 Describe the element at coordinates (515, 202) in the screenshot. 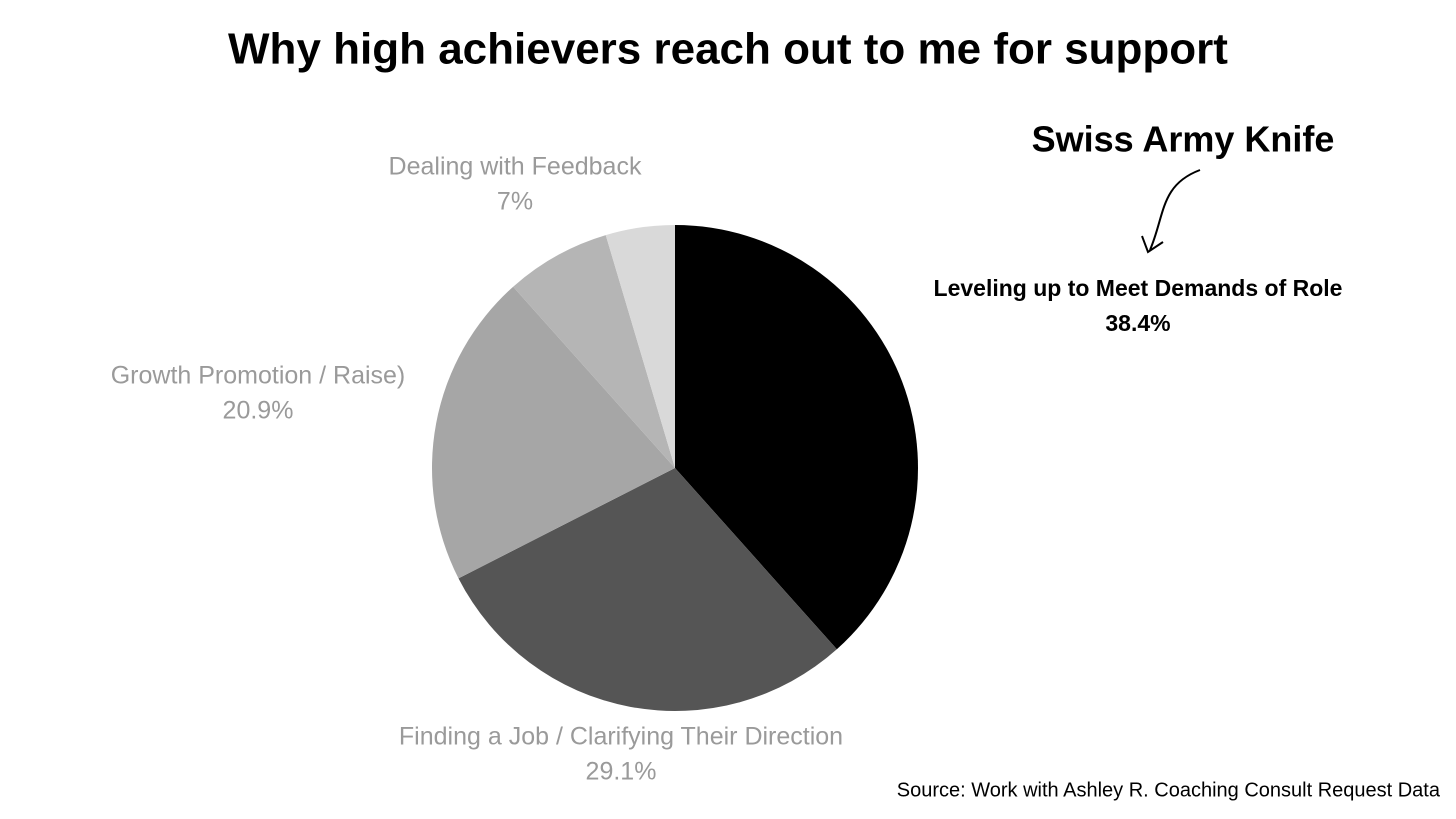

I see `slice-value-label: 7%` at that location.